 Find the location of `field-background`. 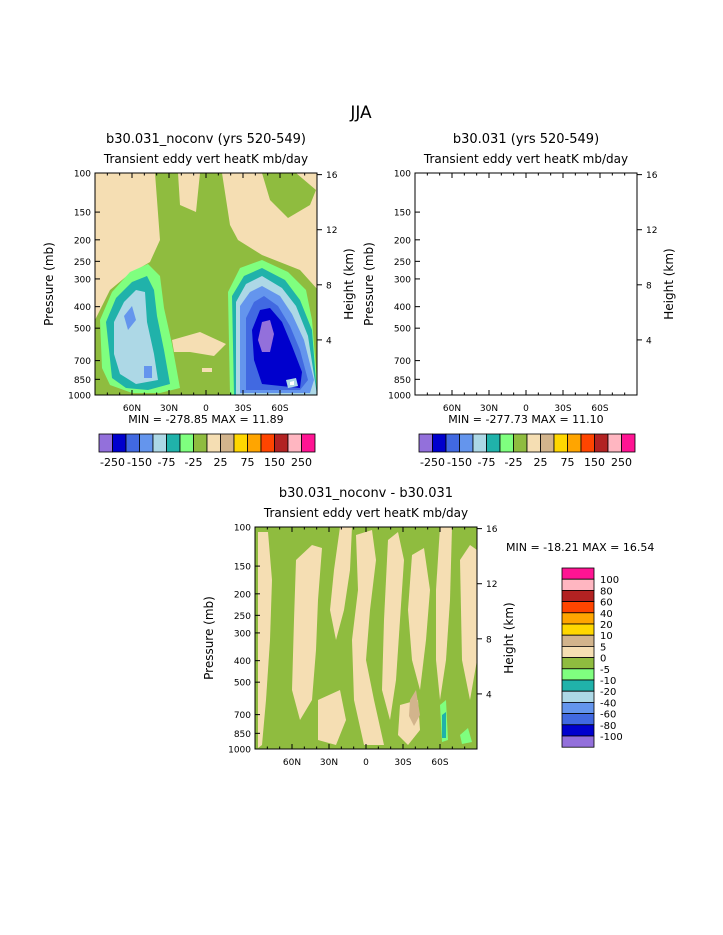

field-background is located at coordinates (526, 284).